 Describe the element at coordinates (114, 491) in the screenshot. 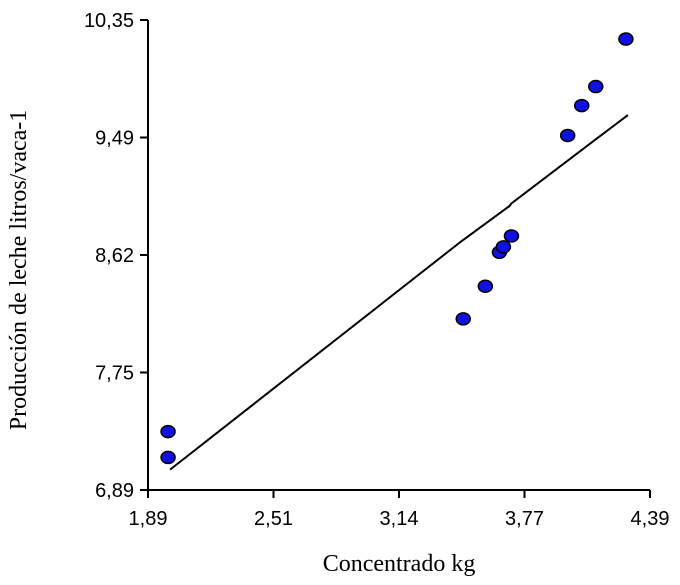

I see `y-tick-label: 6,89` at that location.